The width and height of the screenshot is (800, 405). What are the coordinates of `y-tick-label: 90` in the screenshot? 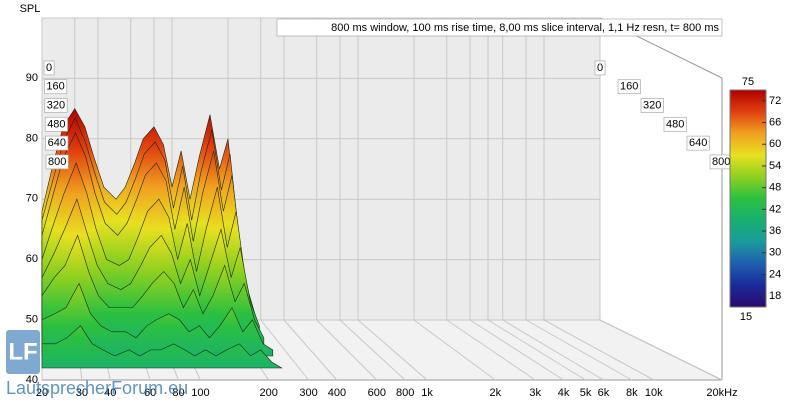 It's located at (32, 78).